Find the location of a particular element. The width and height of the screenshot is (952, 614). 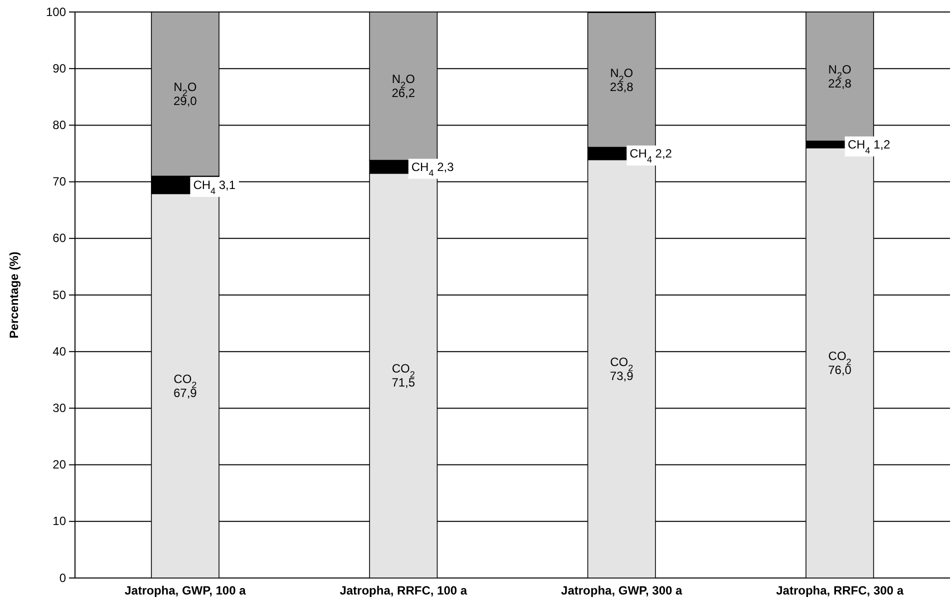

series-label: CH$_{4}$ is located at coordinates (422, 169).